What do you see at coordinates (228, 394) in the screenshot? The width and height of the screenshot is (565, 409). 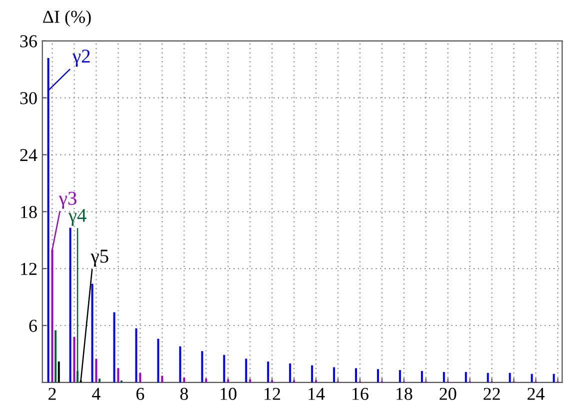 I see `x-tick-label: 10` at bounding box center [228, 394].